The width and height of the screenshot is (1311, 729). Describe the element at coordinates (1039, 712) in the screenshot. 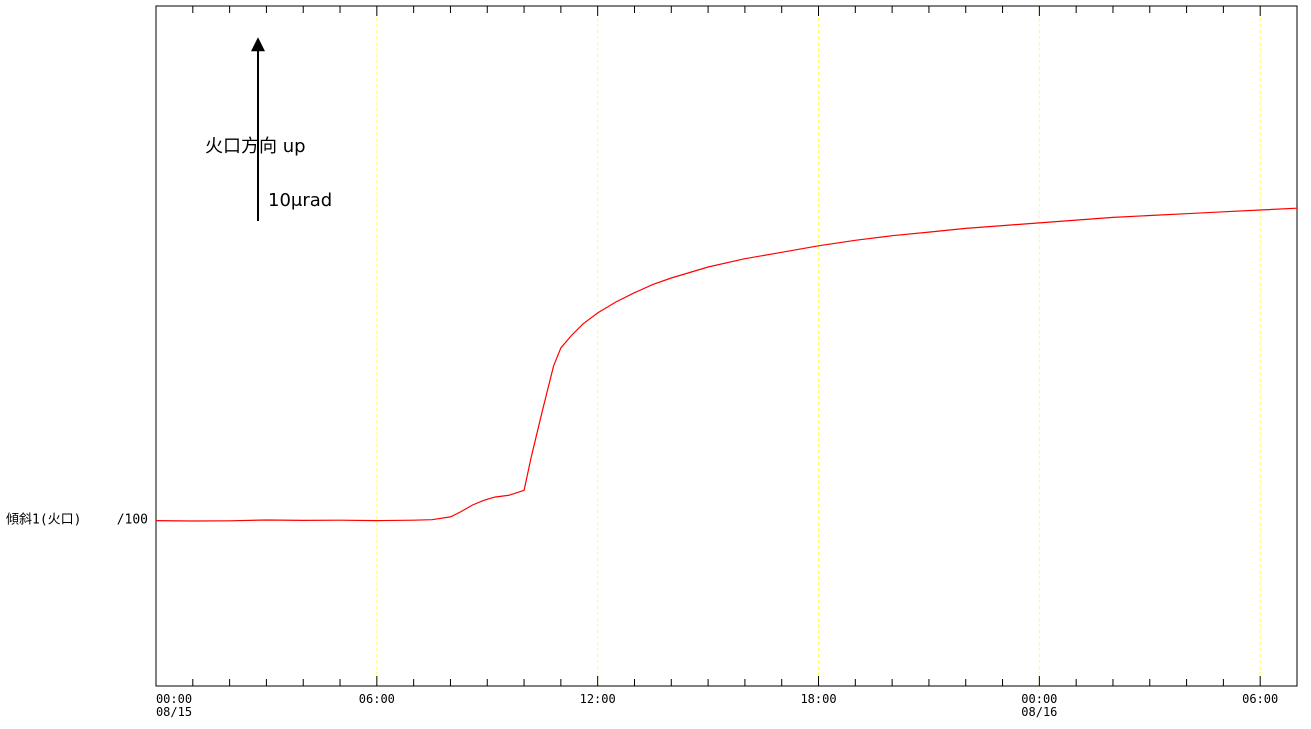

I see `tick-label-date-4: 08/16` at that location.